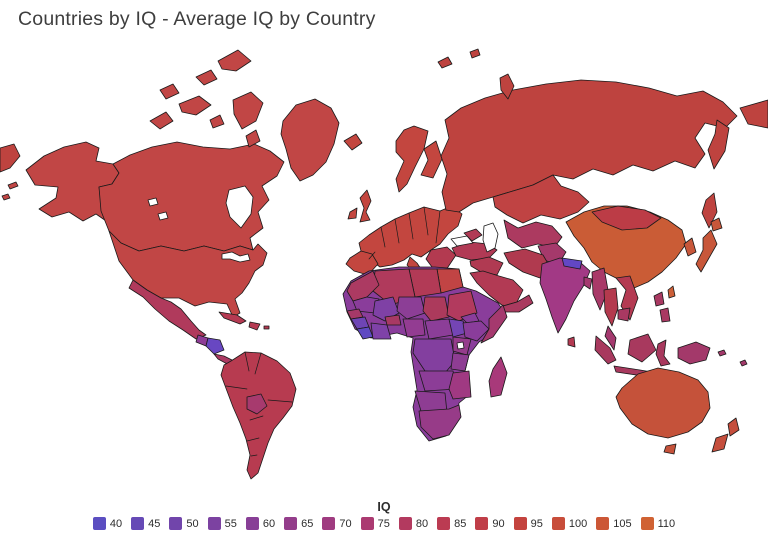 The width and height of the screenshot is (768, 535). Describe the element at coordinates (460, 362) in the screenshot. I see `region-tanzania` at that location.